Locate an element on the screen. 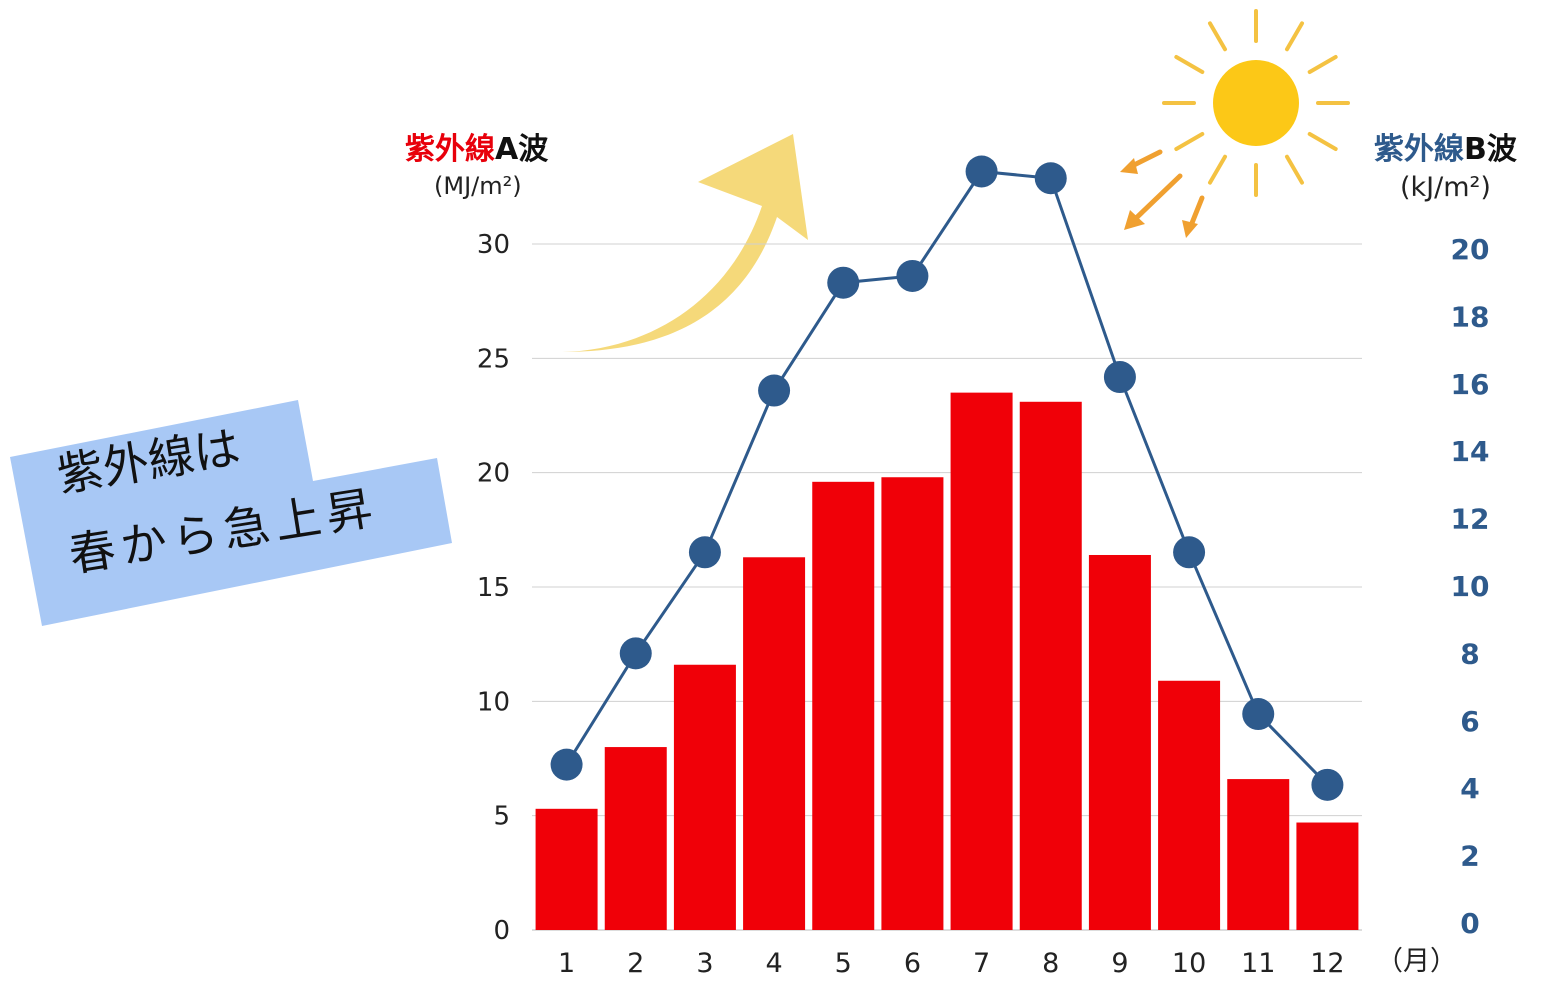  note-background is located at coordinates (231, 513).